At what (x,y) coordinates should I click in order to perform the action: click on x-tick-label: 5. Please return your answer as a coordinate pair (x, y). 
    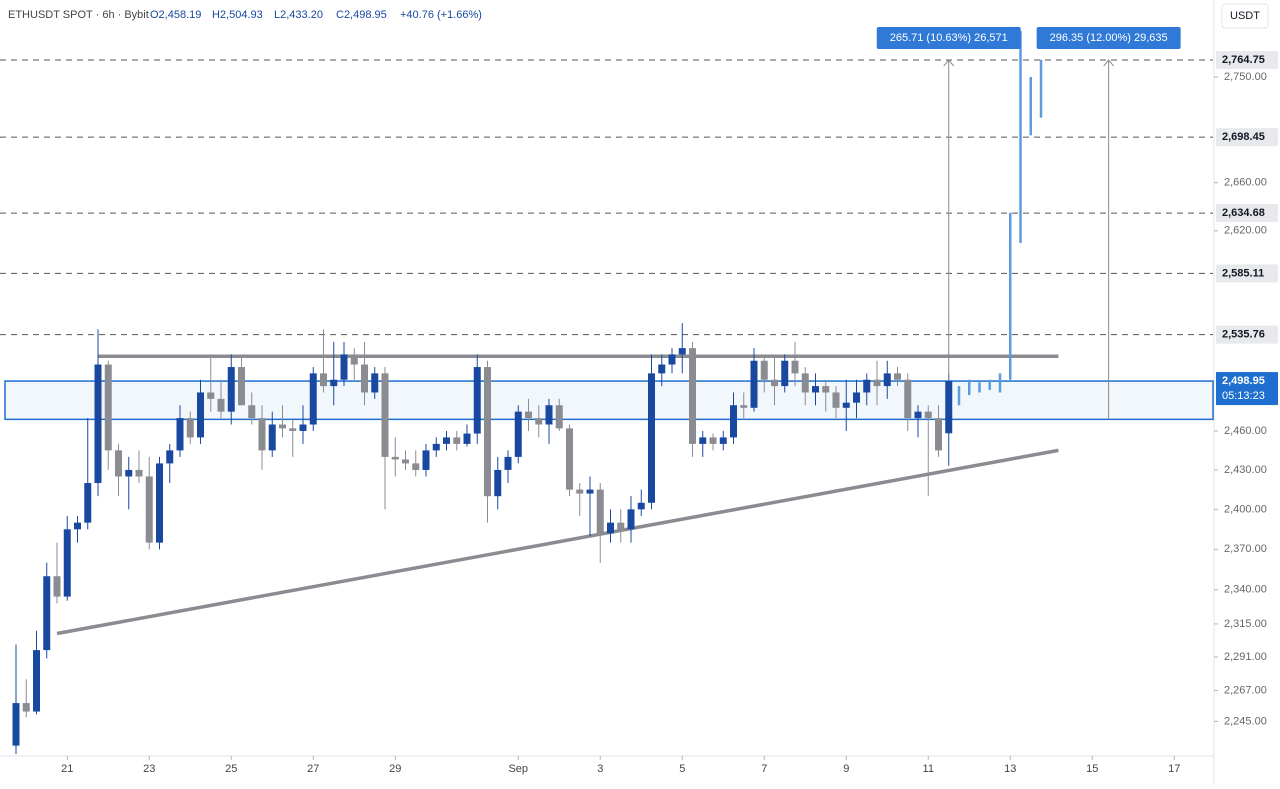
    Looking at the image, I should click on (682, 769).